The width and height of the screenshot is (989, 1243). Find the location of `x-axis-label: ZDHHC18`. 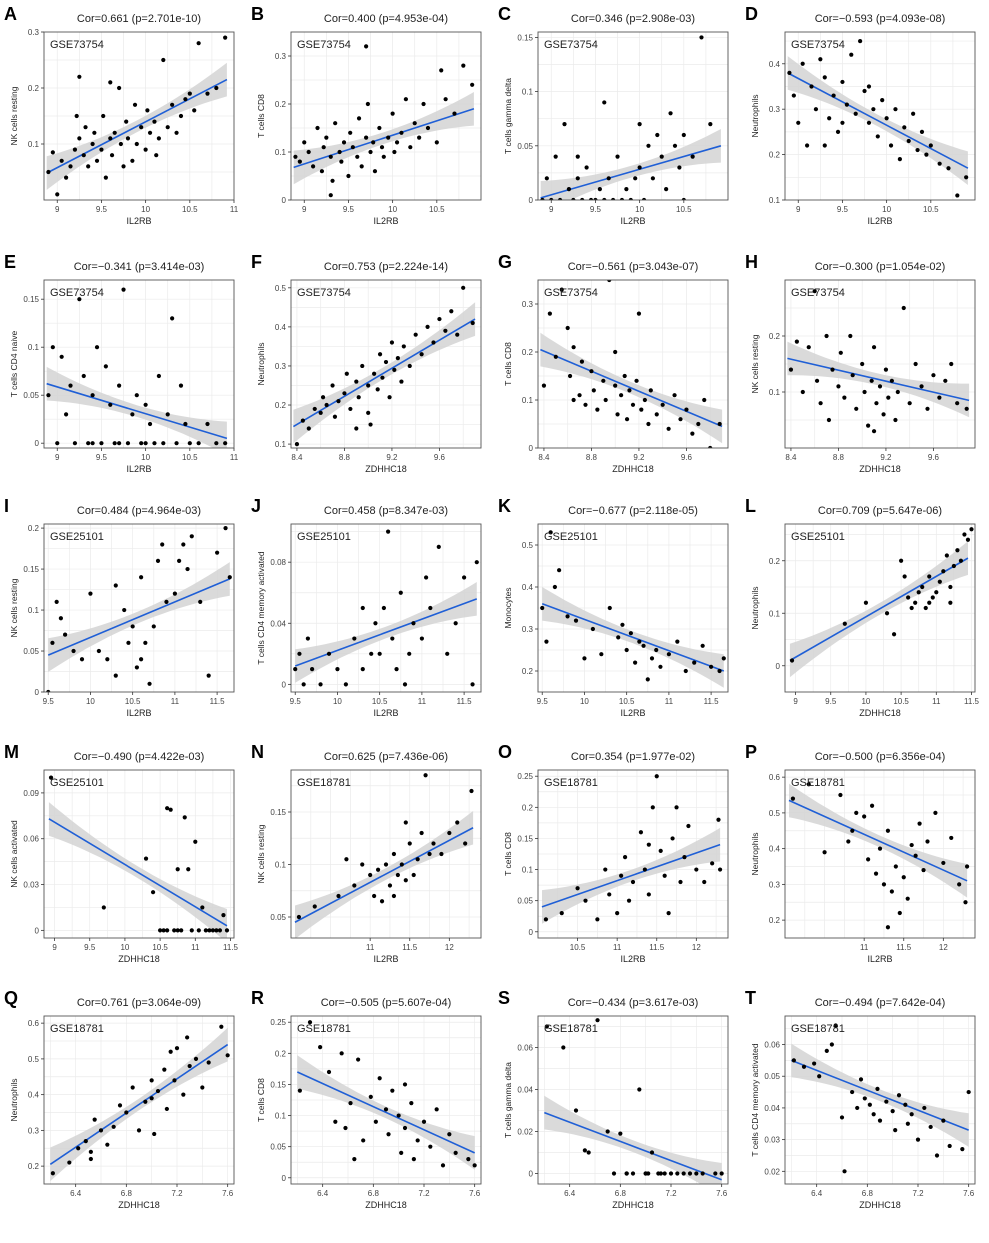

x-axis-label: ZDHHC18 is located at coordinates (386, 1205).